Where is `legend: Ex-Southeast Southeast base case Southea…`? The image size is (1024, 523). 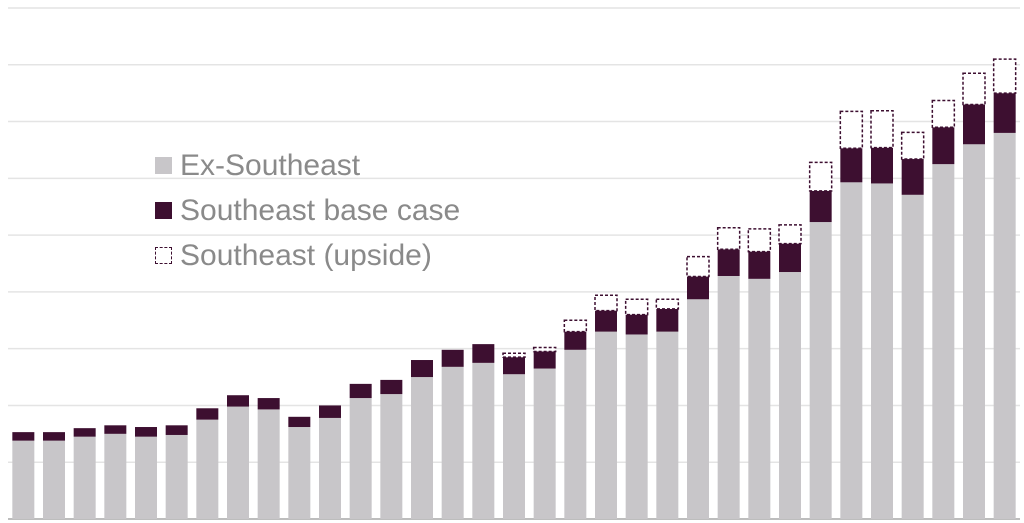 legend: Ex-Southeast Southeast base case Southea… is located at coordinates (307, 210).